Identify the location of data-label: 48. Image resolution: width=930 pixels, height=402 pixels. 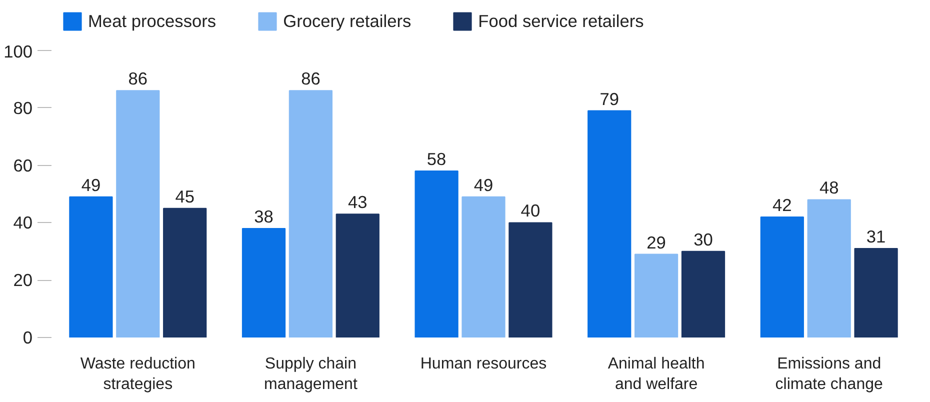
(829, 188).